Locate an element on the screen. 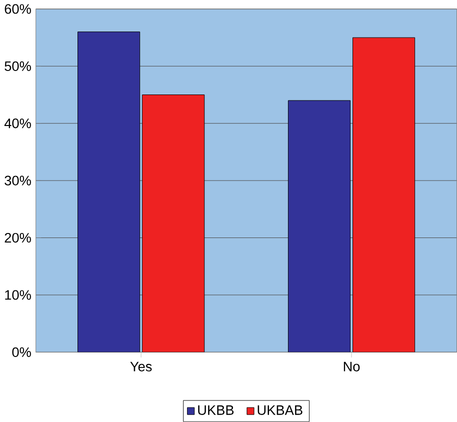 Image resolution: width=457 pixels, height=422 pixels. x-tick-label: No is located at coordinates (352, 367).